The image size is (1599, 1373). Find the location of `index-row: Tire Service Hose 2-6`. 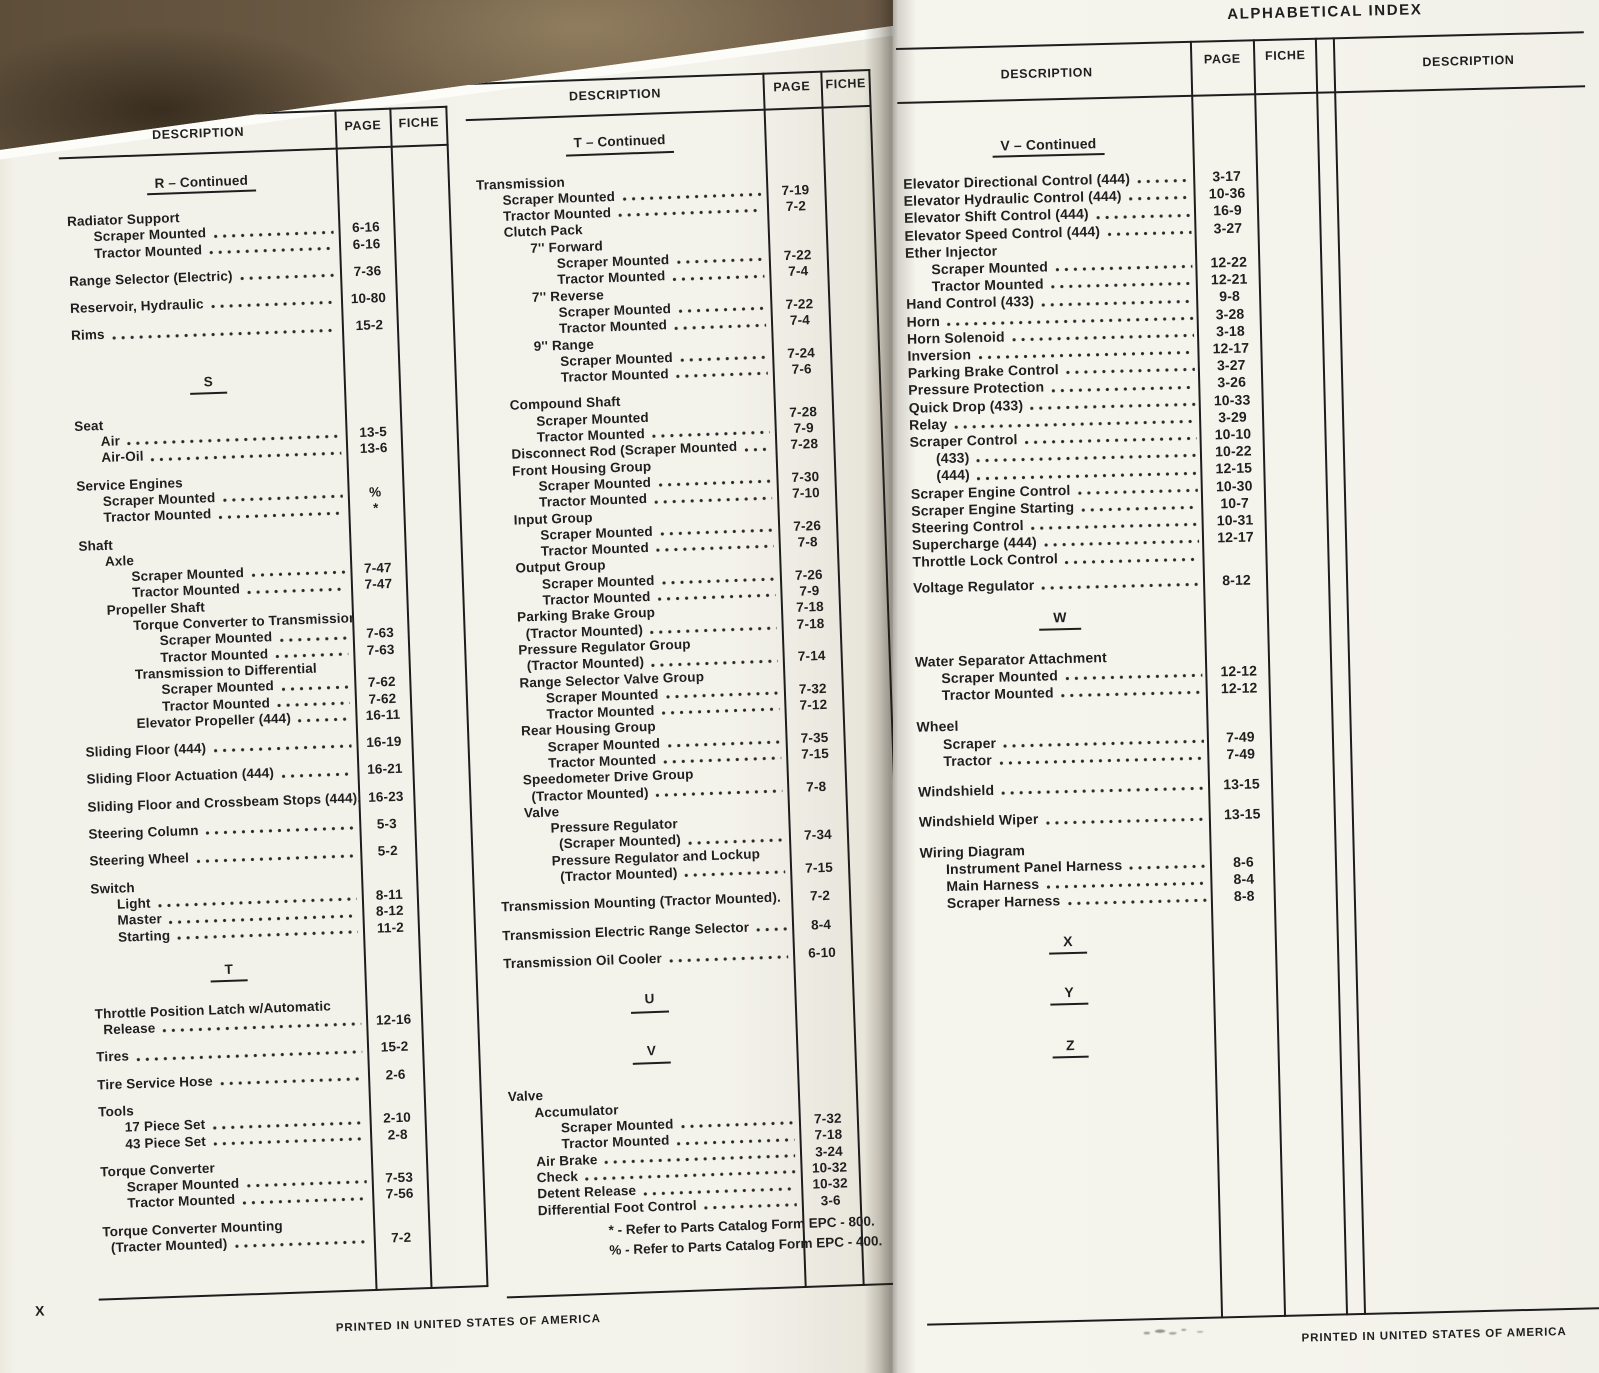

index-row: Tire Service Hose 2-6 is located at coordinates (251, 1079).